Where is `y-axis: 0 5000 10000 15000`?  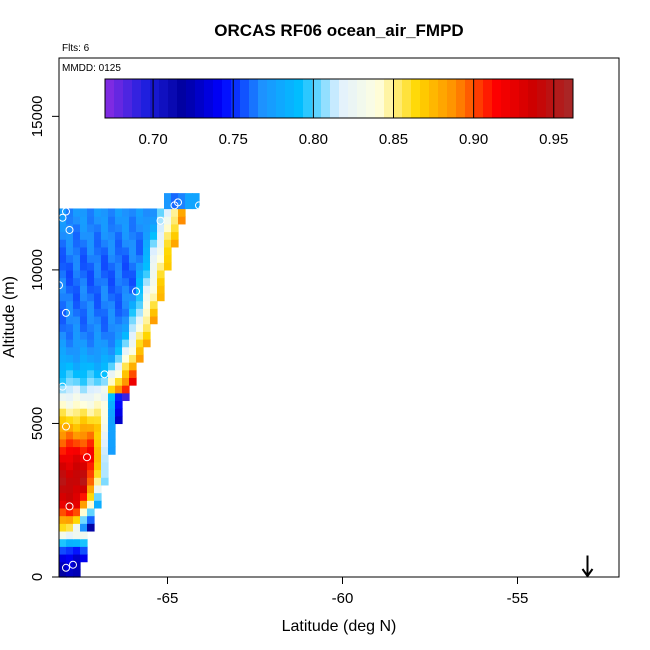
y-axis: 0 5000 10000 15000 is located at coordinates (44, 338).